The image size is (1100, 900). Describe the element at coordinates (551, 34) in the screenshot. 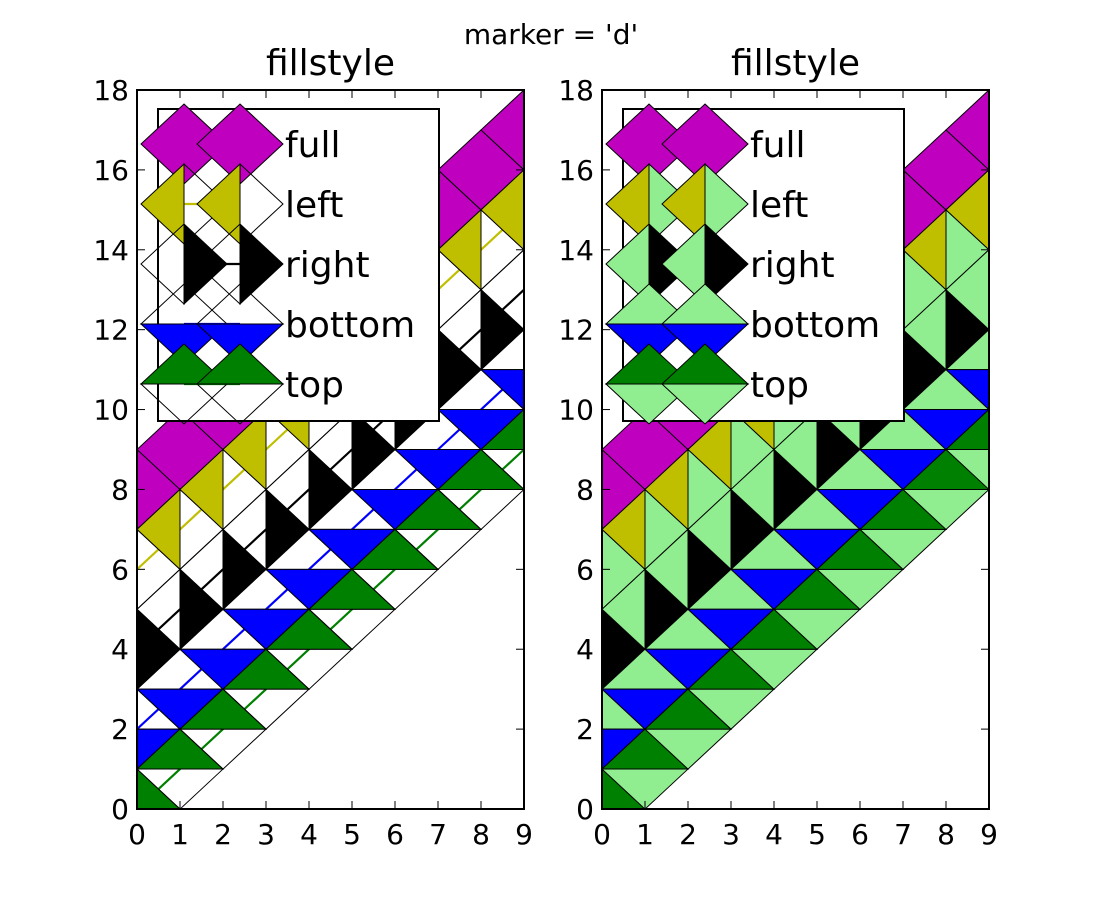

I see `figure-suptitle: marker = 'd'` at that location.